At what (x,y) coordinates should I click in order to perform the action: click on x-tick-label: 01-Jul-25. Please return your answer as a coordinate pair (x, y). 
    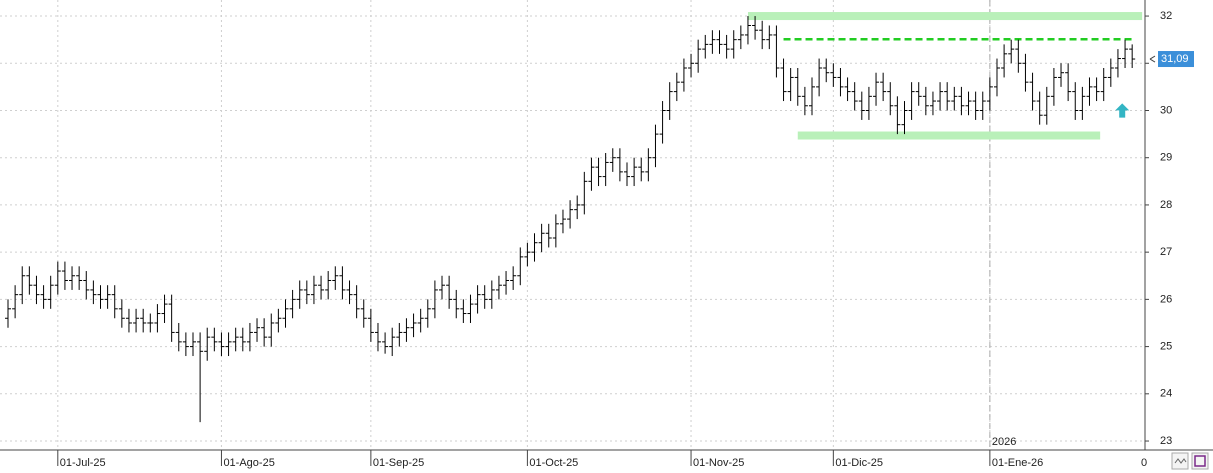
    Looking at the image, I should click on (83, 463).